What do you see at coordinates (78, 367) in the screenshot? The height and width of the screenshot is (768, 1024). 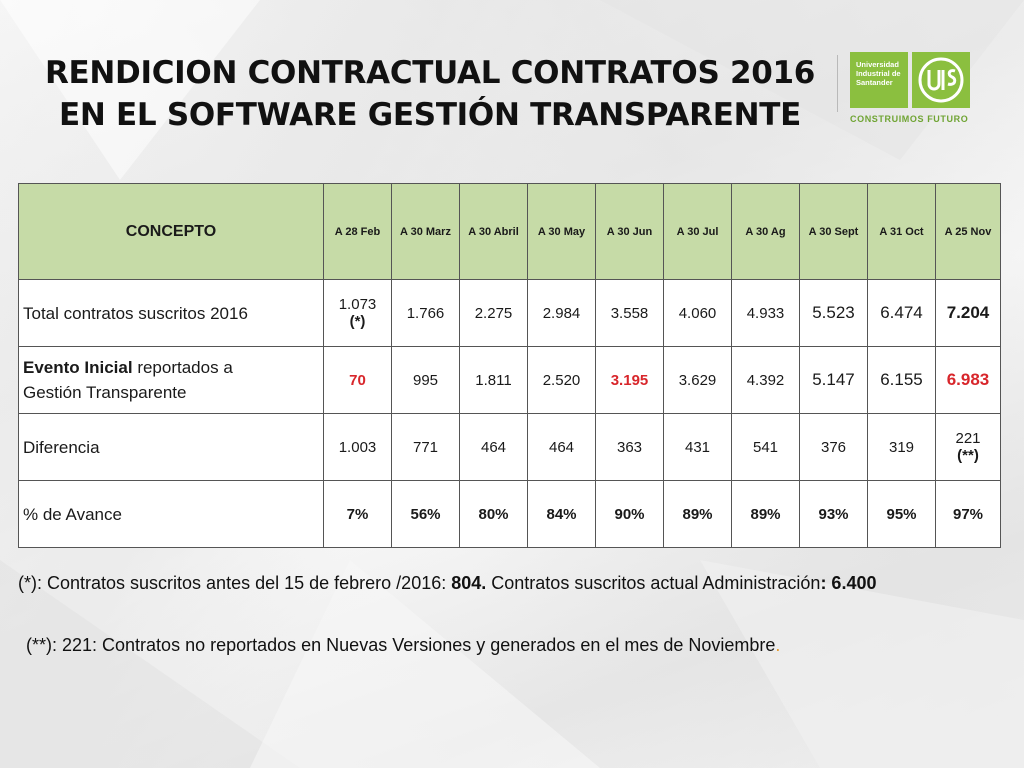 I see `row-label-bold: Evento Inicial` at bounding box center [78, 367].